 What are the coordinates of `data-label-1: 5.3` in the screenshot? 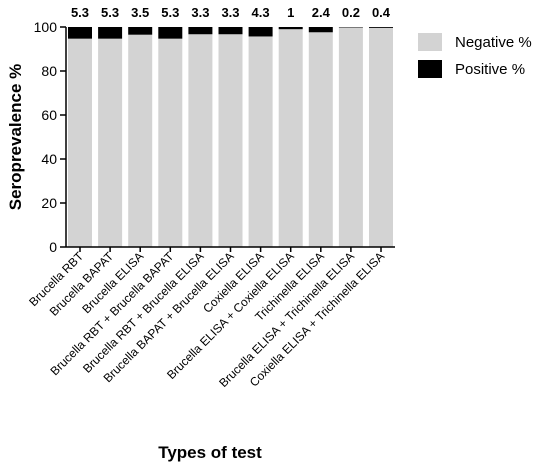 It's located at (110, 12).